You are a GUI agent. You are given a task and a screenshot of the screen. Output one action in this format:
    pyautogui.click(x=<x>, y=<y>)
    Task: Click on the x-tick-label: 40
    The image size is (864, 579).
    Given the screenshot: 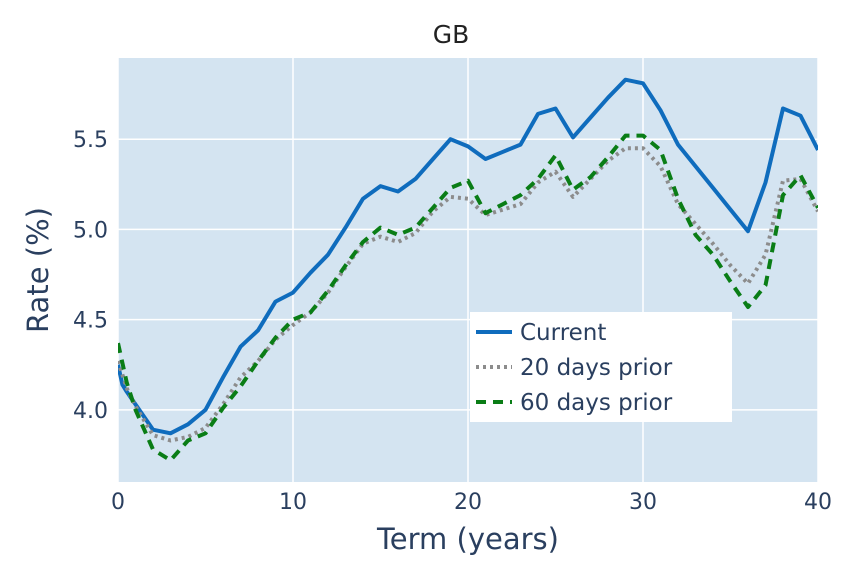 What is the action you would take?
    pyautogui.click(x=818, y=502)
    